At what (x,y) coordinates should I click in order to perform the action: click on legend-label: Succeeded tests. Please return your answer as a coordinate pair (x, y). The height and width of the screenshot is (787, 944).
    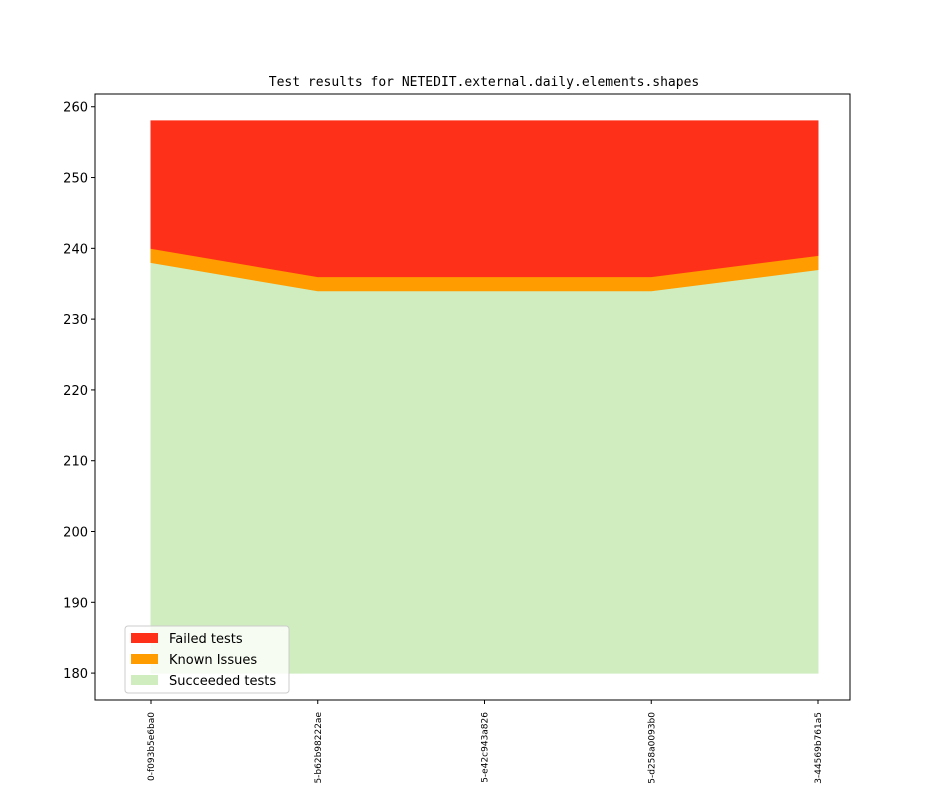
    Looking at the image, I should click on (222, 681).